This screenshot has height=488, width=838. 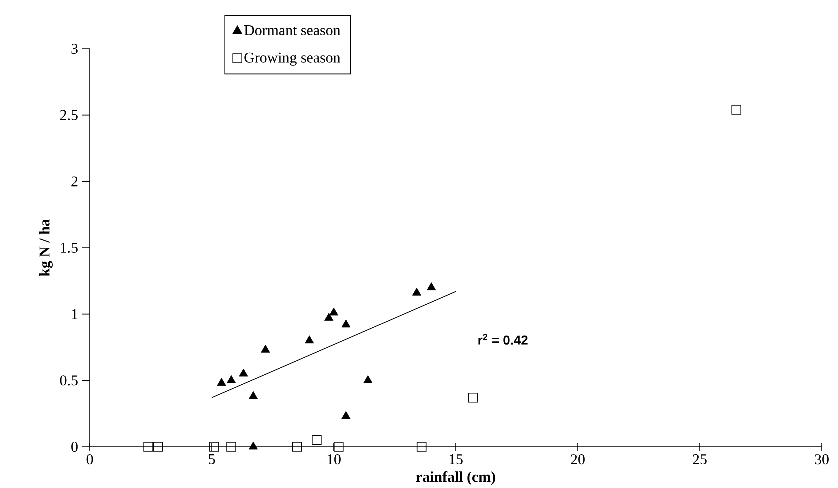 What do you see at coordinates (456, 459) in the screenshot?
I see `x-tick-label: 15` at bounding box center [456, 459].